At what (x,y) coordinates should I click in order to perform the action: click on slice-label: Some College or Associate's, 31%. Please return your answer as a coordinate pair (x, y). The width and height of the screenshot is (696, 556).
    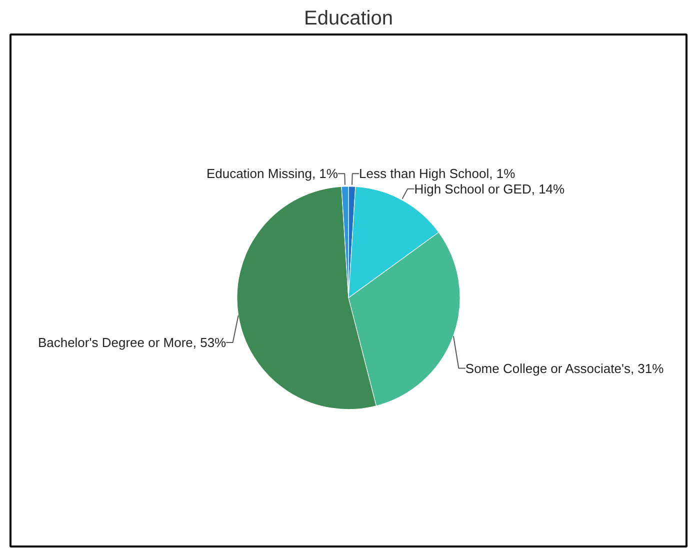
    Looking at the image, I should click on (564, 368).